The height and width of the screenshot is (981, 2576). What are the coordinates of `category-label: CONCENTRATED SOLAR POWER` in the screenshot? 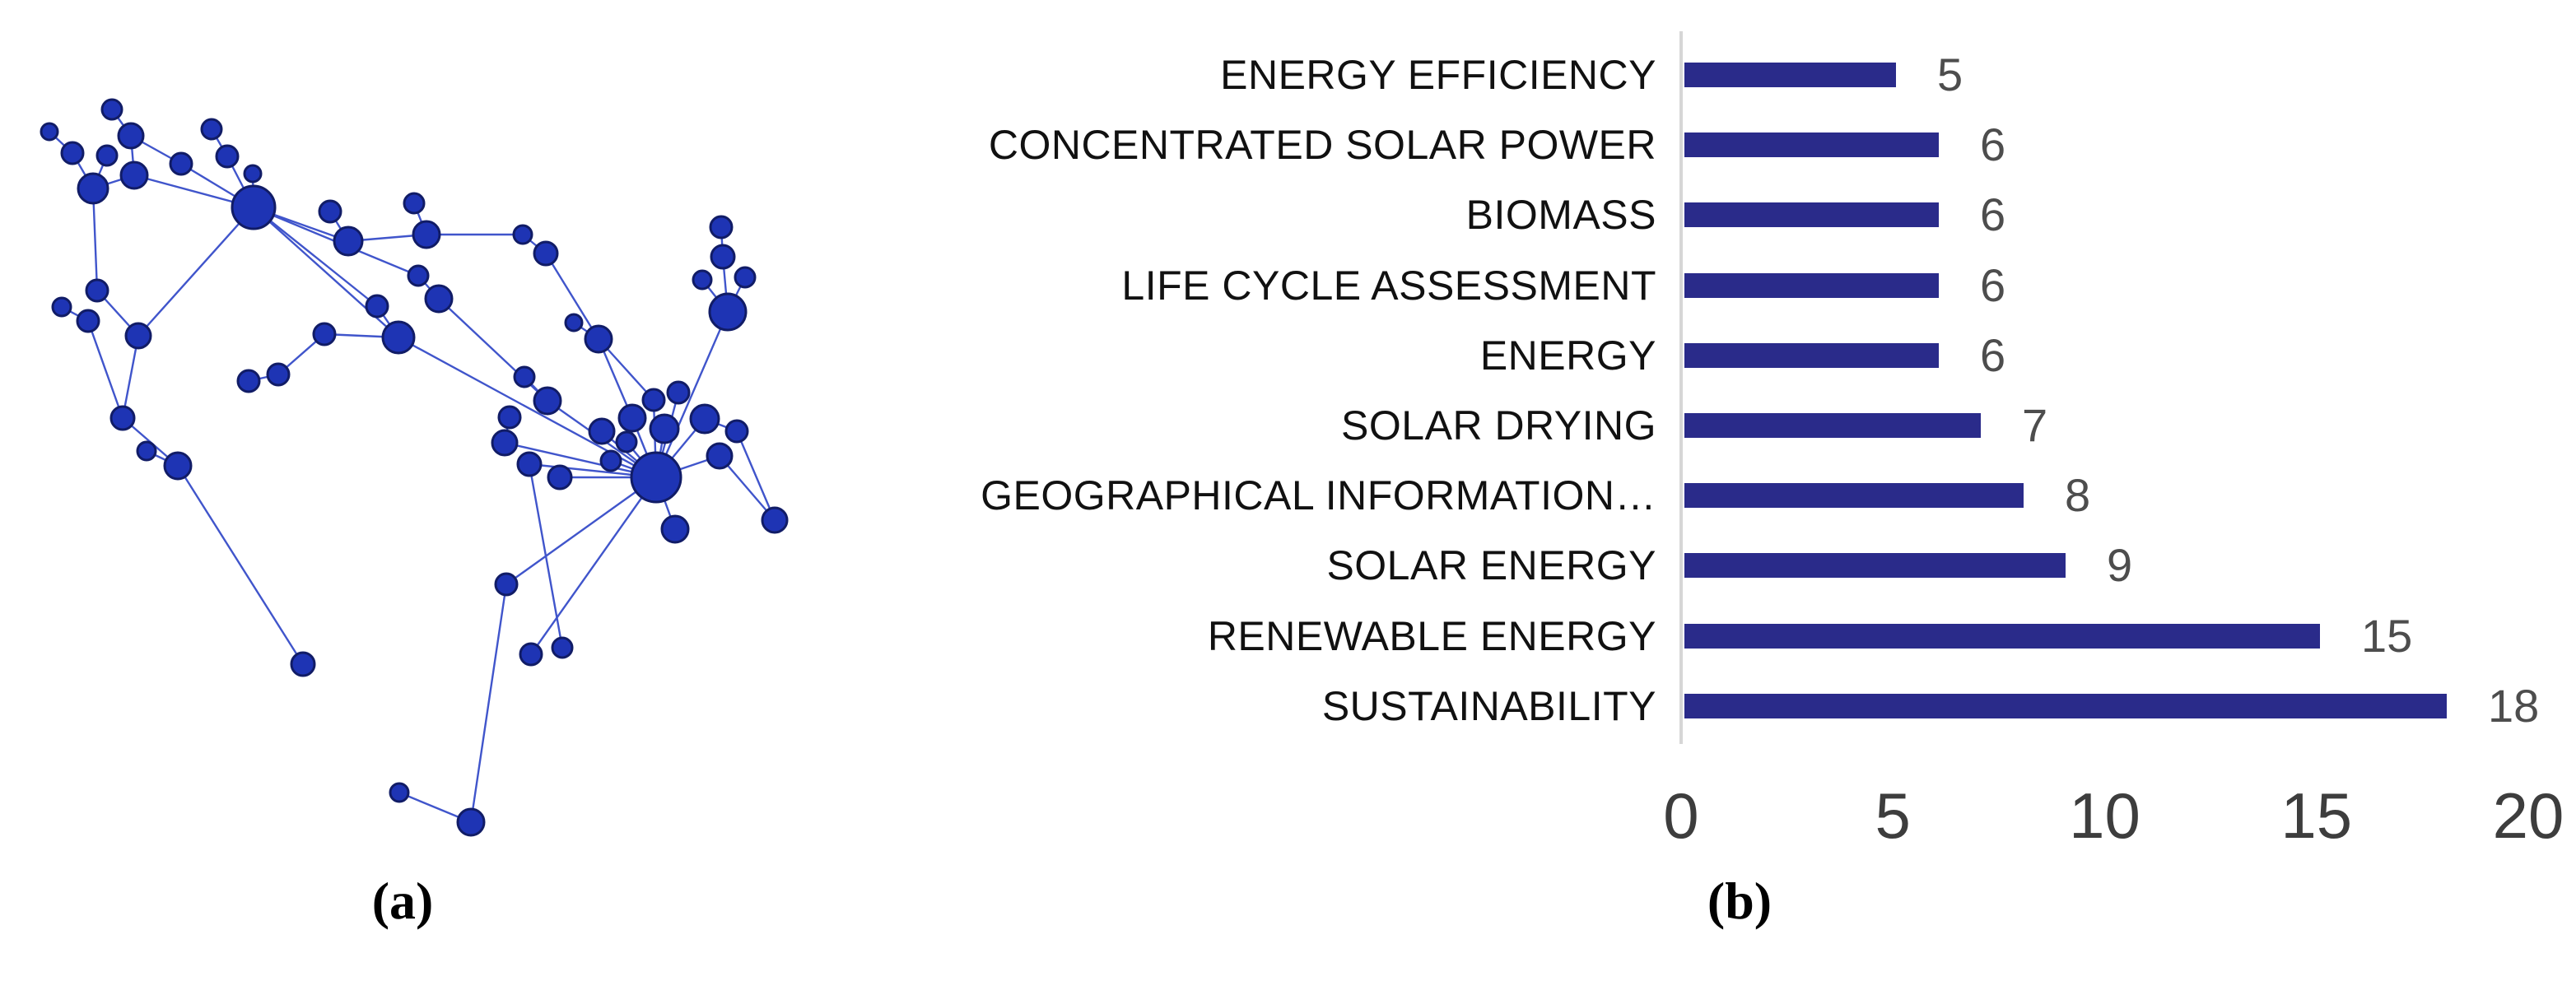 It's located at (1322, 145).